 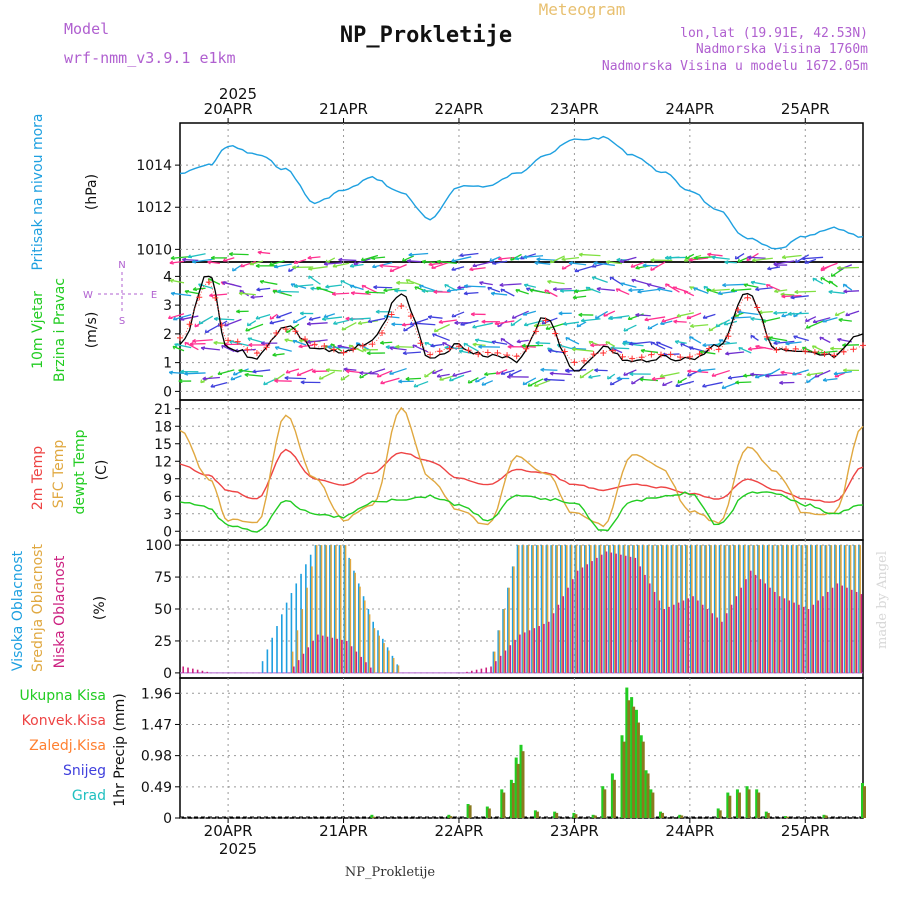 I want to click on temp-unit: (C), so click(x=102, y=470).